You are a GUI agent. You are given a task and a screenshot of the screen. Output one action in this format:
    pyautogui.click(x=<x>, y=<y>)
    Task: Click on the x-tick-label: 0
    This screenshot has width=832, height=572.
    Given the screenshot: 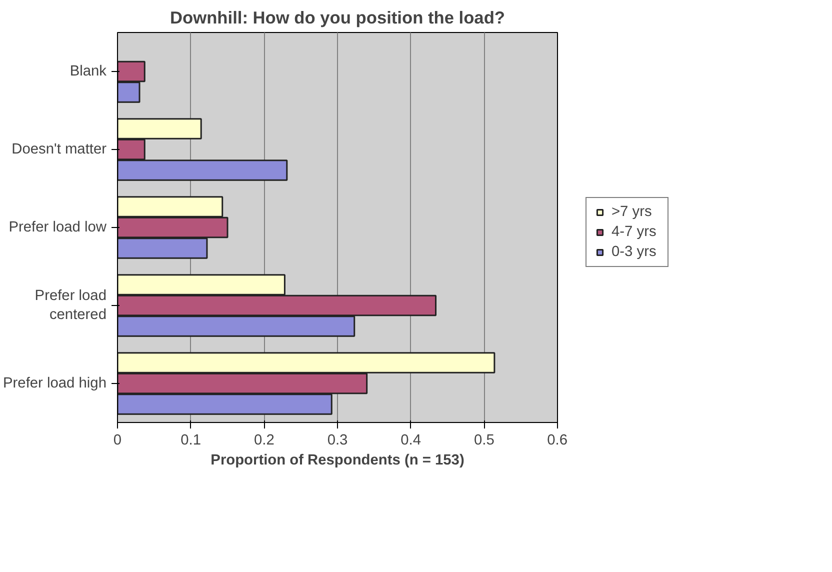 What is the action you would take?
    pyautogui.click(x=117, y=440)
    